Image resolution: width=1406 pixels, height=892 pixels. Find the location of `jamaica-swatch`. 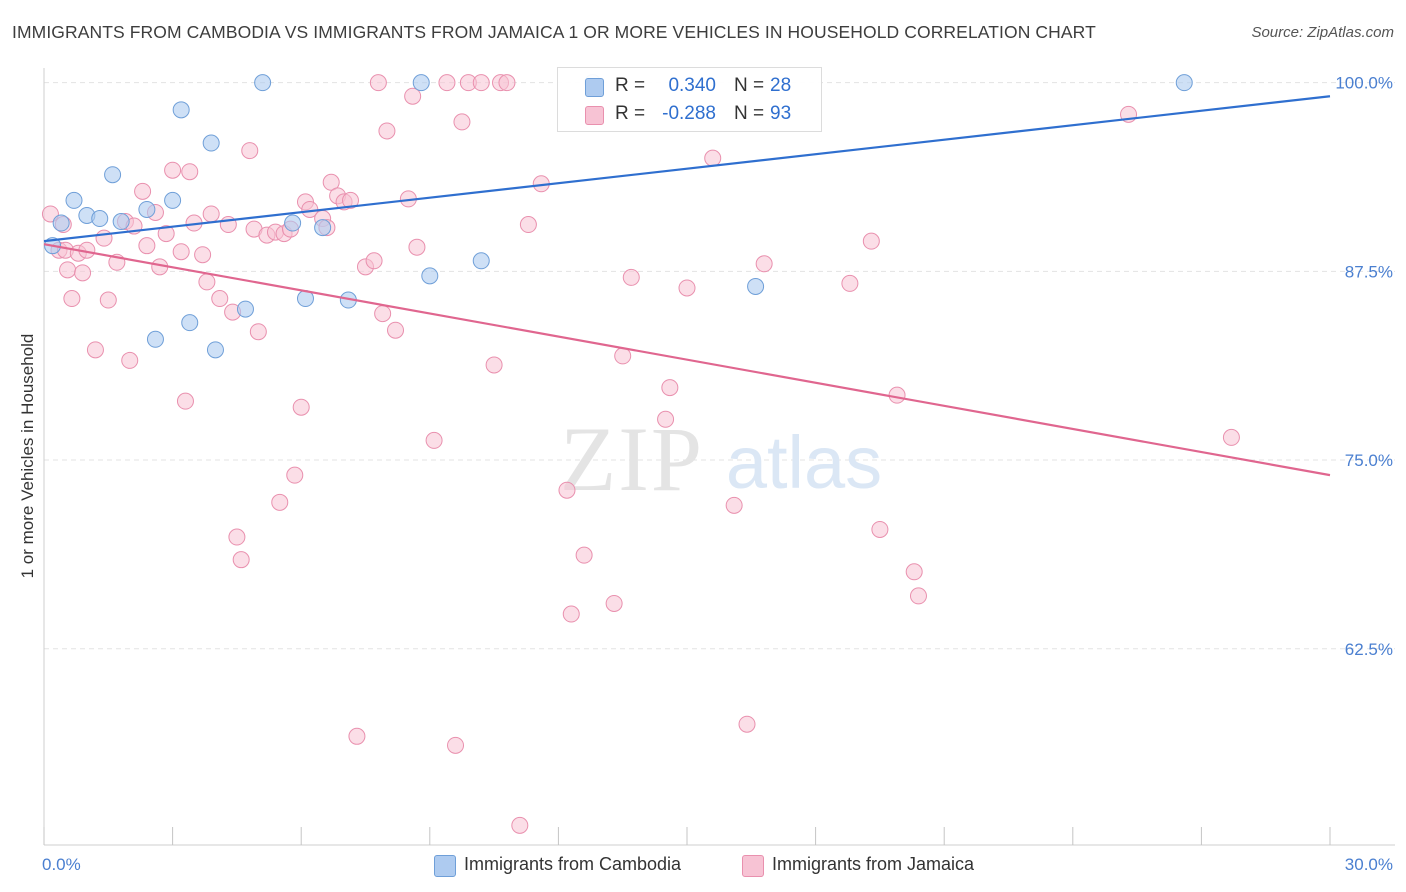

jamaica-swatch is located at coordinates (594, 115).